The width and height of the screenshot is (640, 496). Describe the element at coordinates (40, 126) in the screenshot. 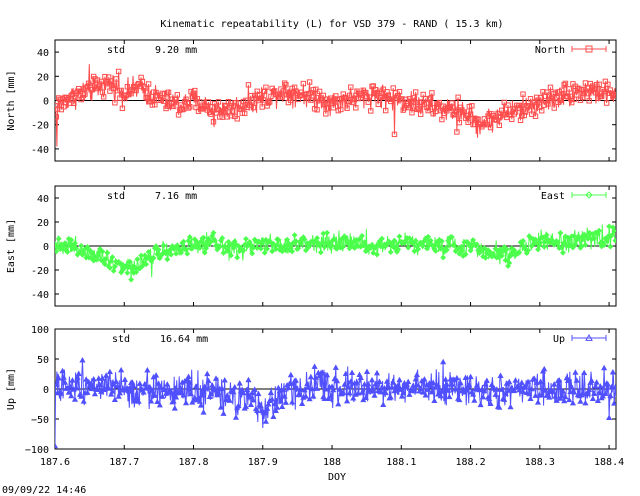

I see `y-tick-label: -20` at that location.